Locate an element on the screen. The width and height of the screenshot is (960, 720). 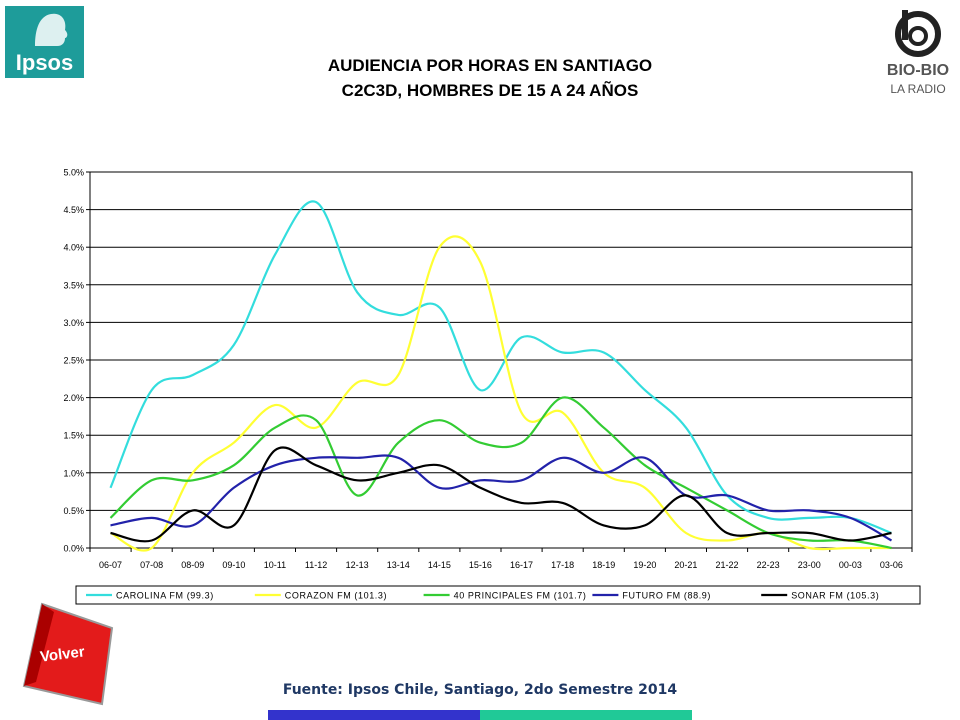
y-tick-label: 4.0% is located at coordinates (73, 248).